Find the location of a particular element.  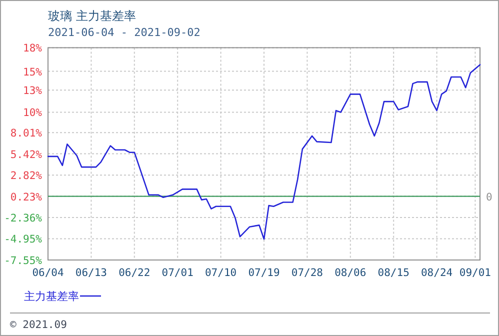

x-tick-label: 06/22 is located at coordinates (134, 273).